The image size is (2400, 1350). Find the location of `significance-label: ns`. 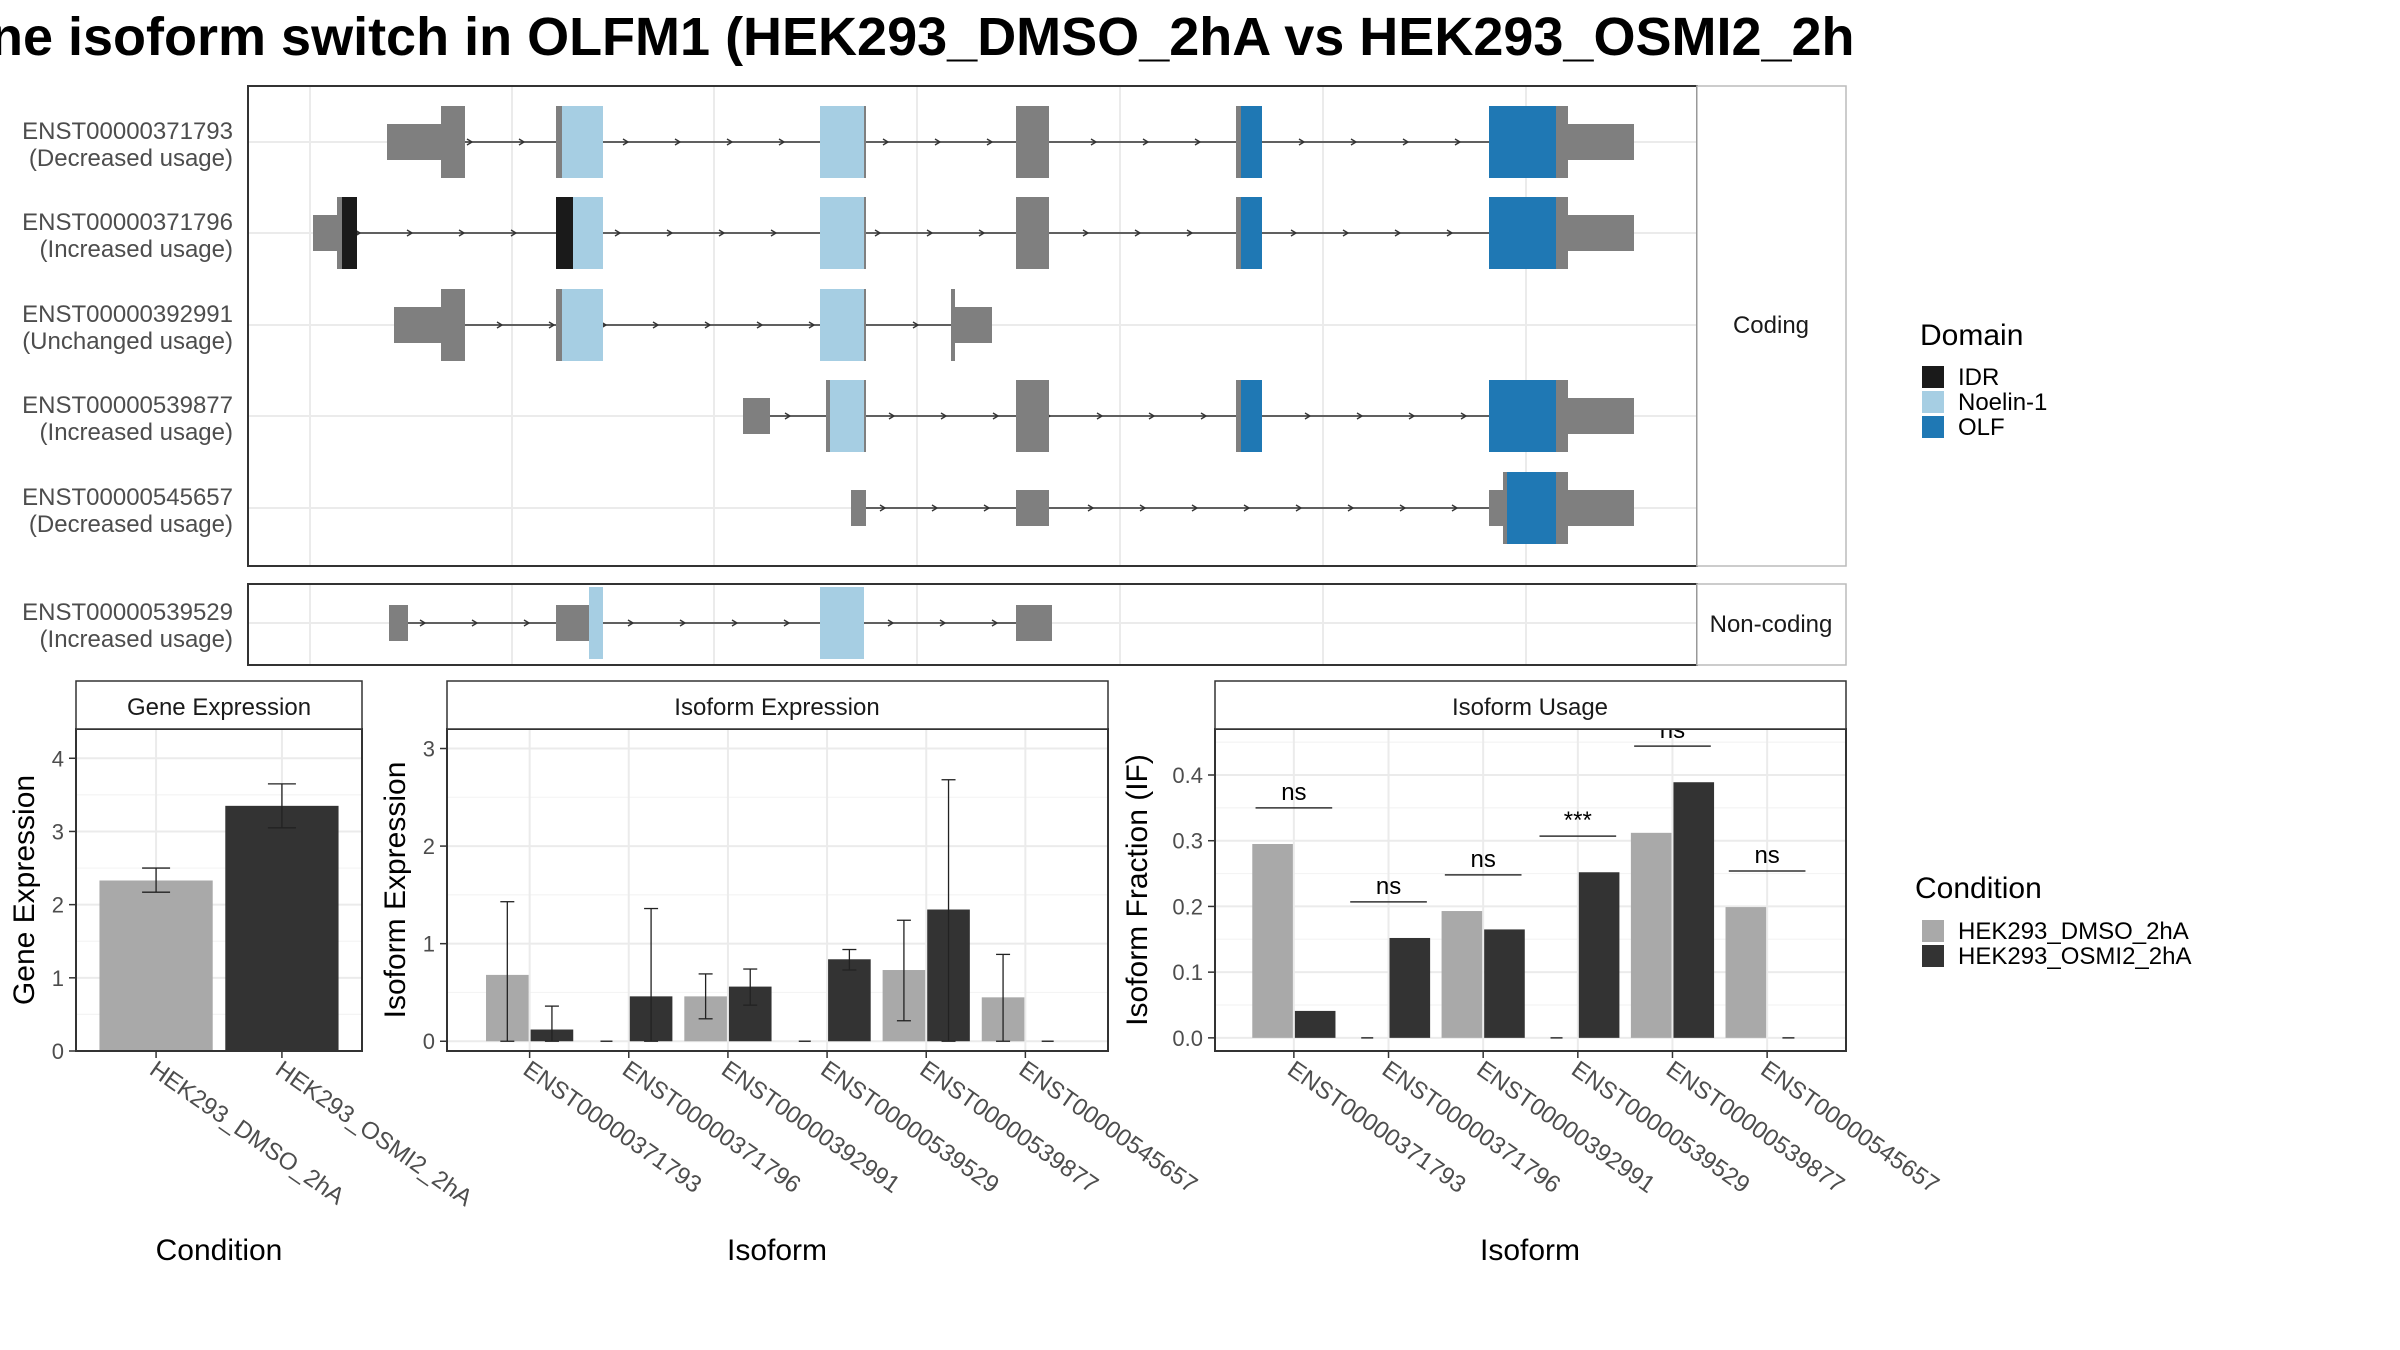

significance-label: ns is located at coordinates (1482, 859).